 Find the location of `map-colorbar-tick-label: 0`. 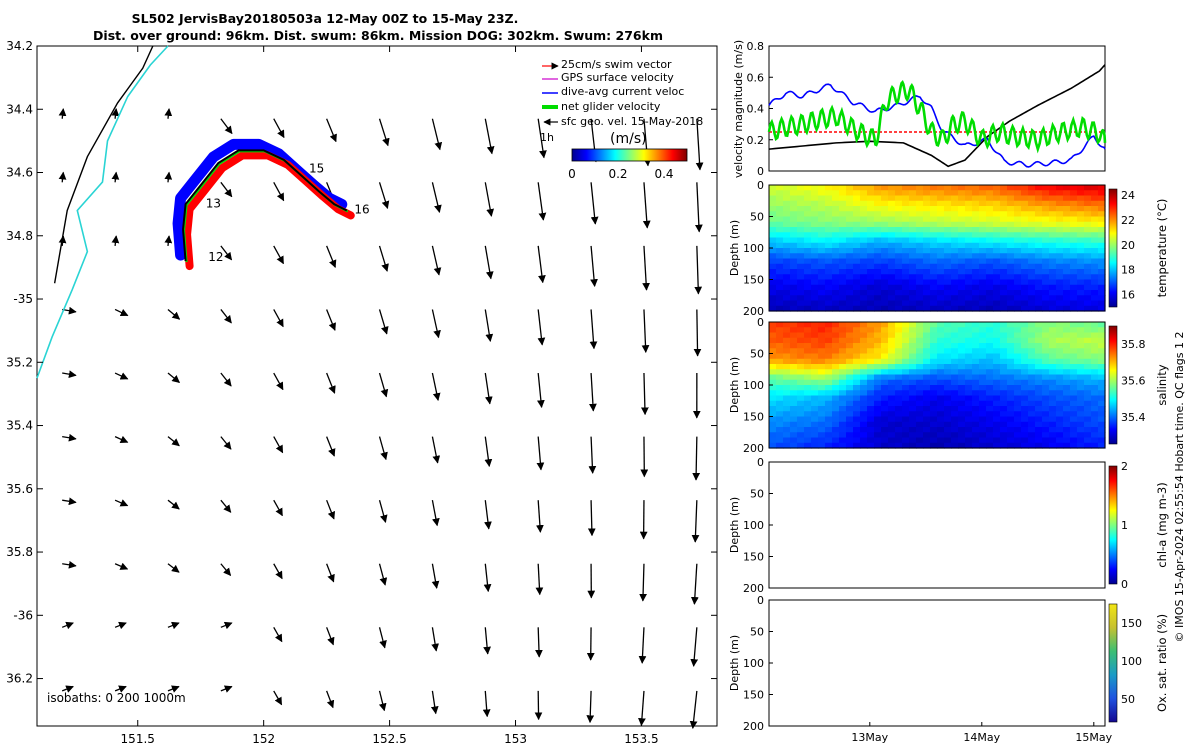

map-colorbar-tick-label: 0 is located at coordinates (572, 174).